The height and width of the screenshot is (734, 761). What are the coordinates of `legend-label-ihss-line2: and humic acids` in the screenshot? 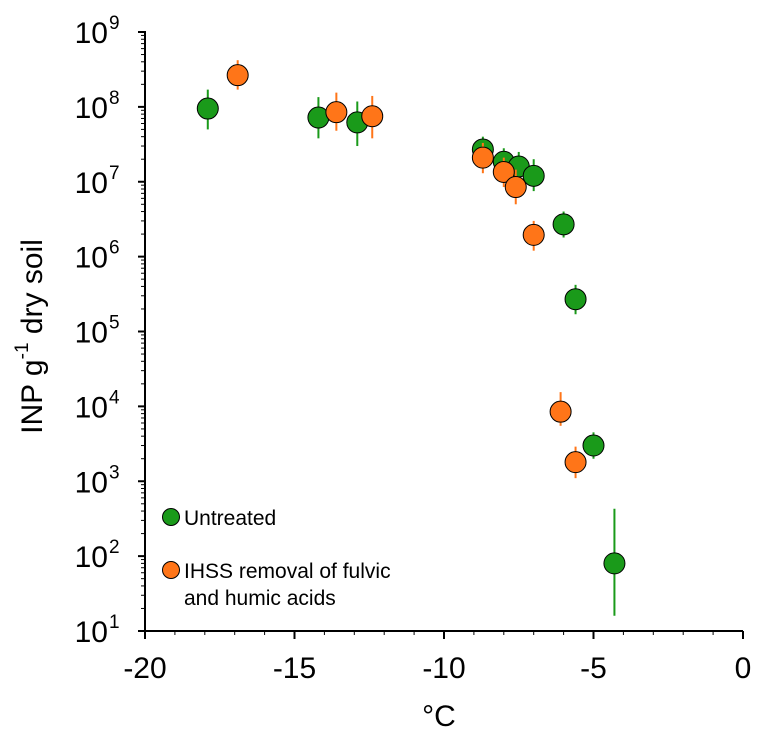 It's located at (260, 598).